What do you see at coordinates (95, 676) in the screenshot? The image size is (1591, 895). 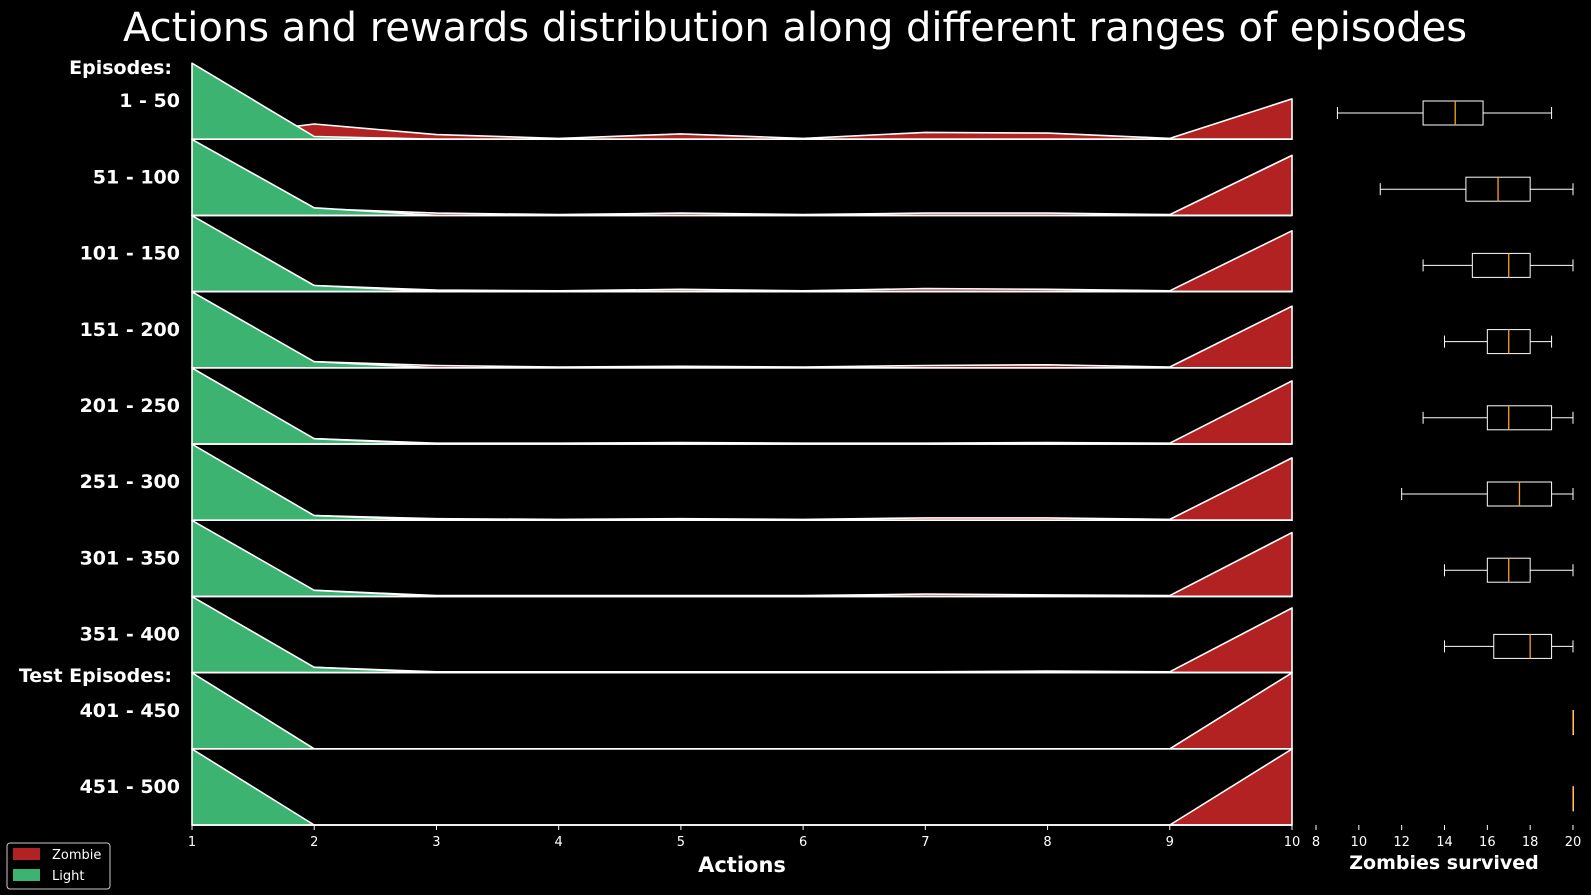 I see `group-header-test-episodes: Test Episodes:` at bounding box center [95, 676].